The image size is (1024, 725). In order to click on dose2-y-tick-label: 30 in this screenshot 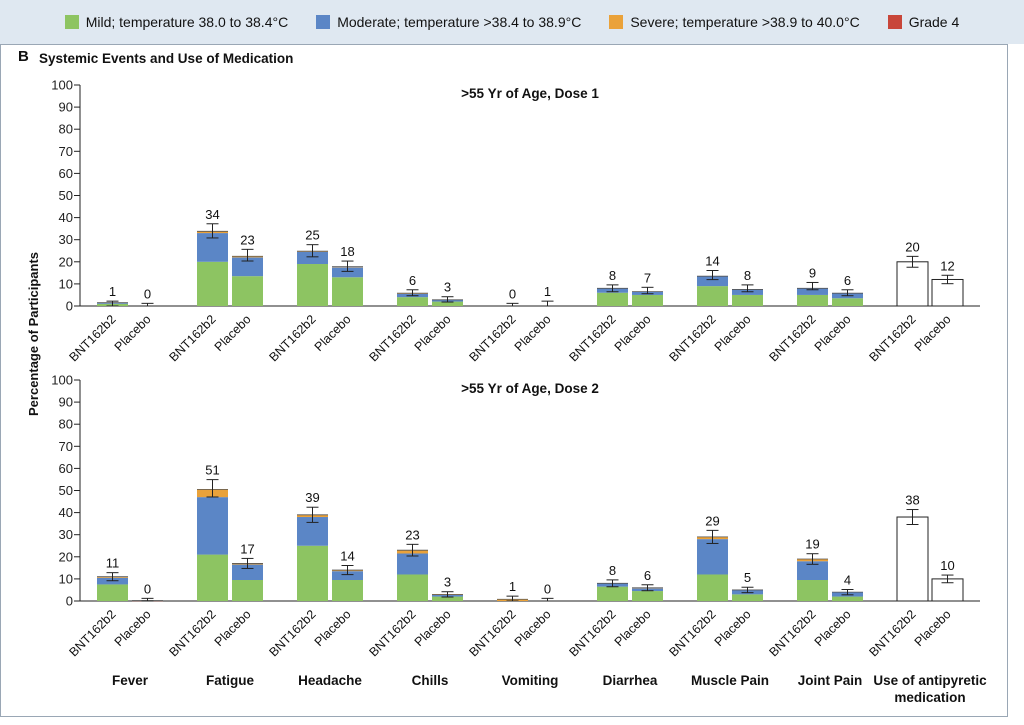, I will do `click(66, 534)`.